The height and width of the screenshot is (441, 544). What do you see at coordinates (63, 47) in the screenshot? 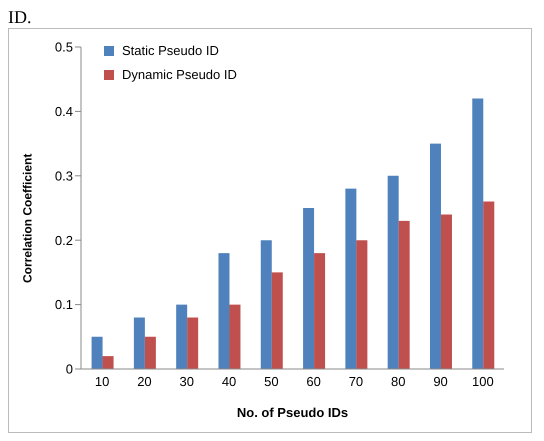
I see `y-tick-label: 0.5` at bounding box center [63, 47].